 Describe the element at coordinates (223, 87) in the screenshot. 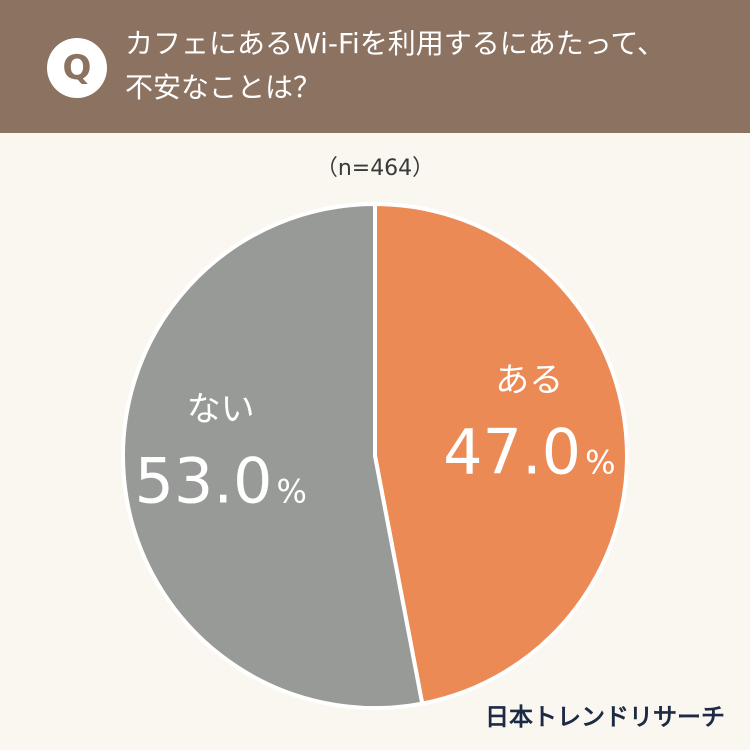

I see `question-line-2: 不安なことは？` at that location.